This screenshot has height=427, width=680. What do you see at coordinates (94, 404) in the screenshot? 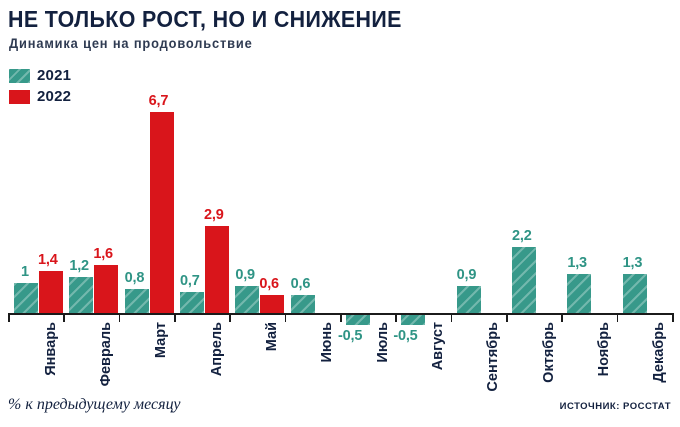
I see `axis-note: % к предыдущему месяцу` at bounding box center [94, 404].